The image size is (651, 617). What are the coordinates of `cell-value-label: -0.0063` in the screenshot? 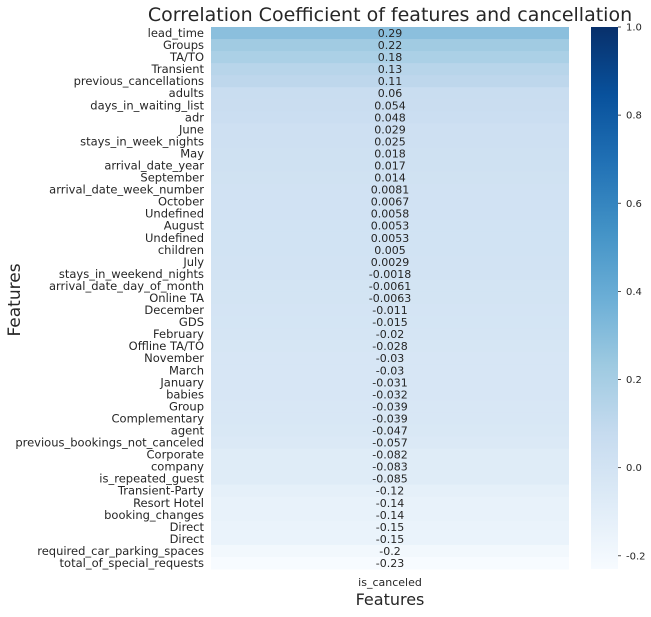 It's located at (390, 298).